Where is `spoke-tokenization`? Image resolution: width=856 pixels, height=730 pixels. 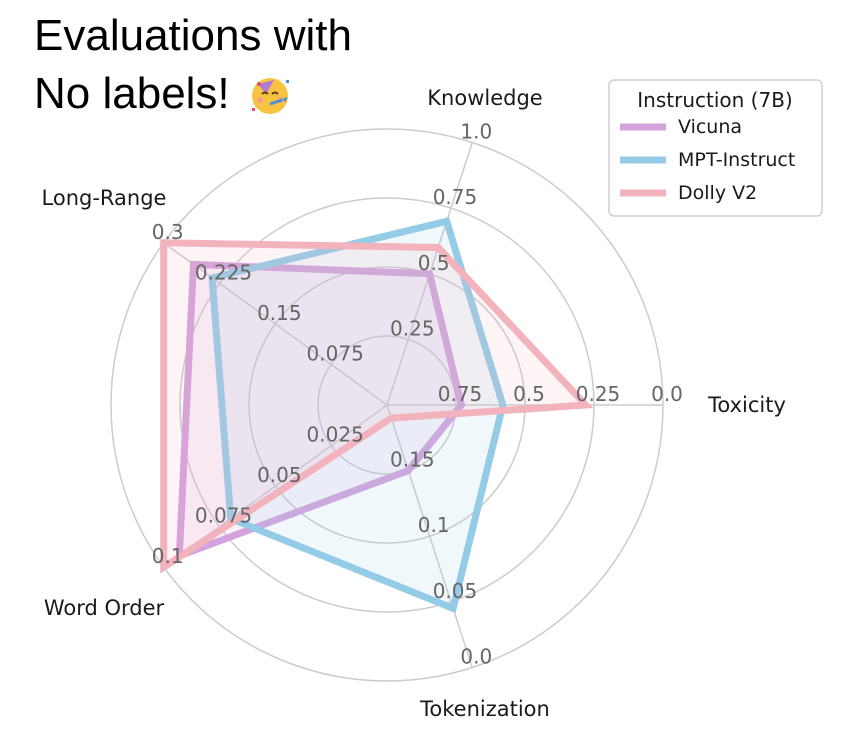 spoke-tokenization is located at coordinates (430, 536).